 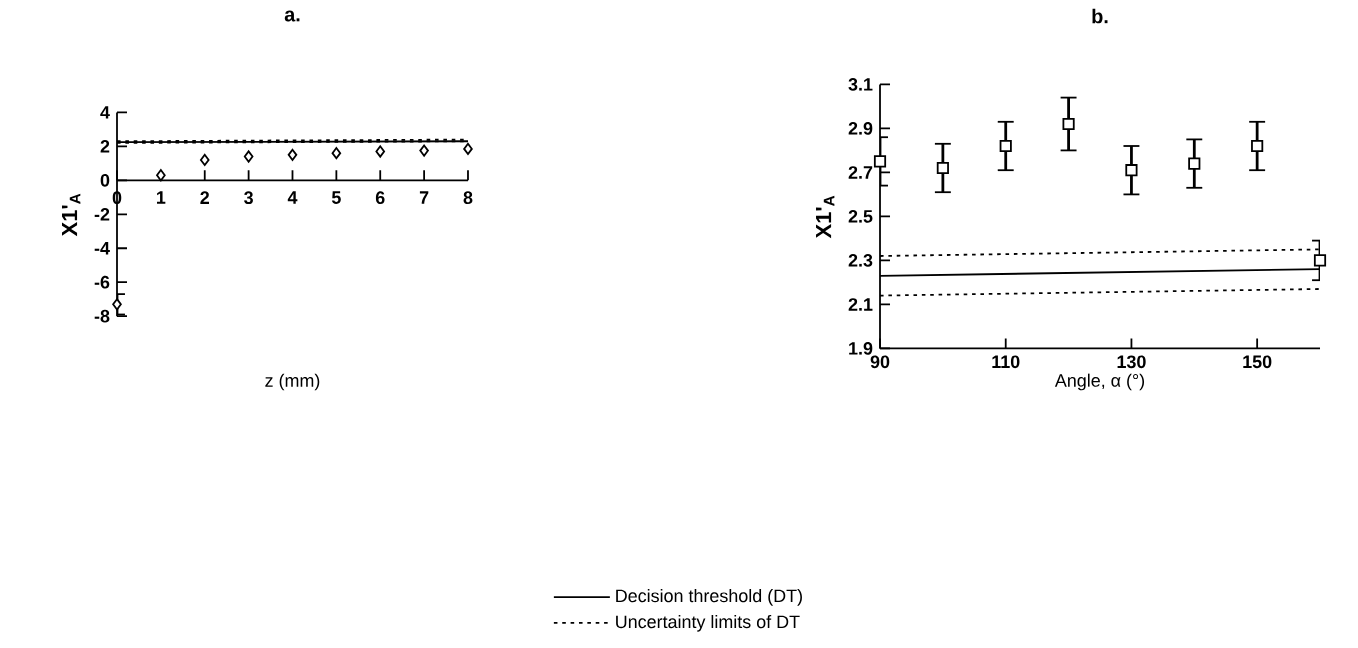 What do you see at coordinates (1099, 382) in the screenshot?
I see `x-axis-title: Angle, α (°)` at bounding box center [1099, 382].